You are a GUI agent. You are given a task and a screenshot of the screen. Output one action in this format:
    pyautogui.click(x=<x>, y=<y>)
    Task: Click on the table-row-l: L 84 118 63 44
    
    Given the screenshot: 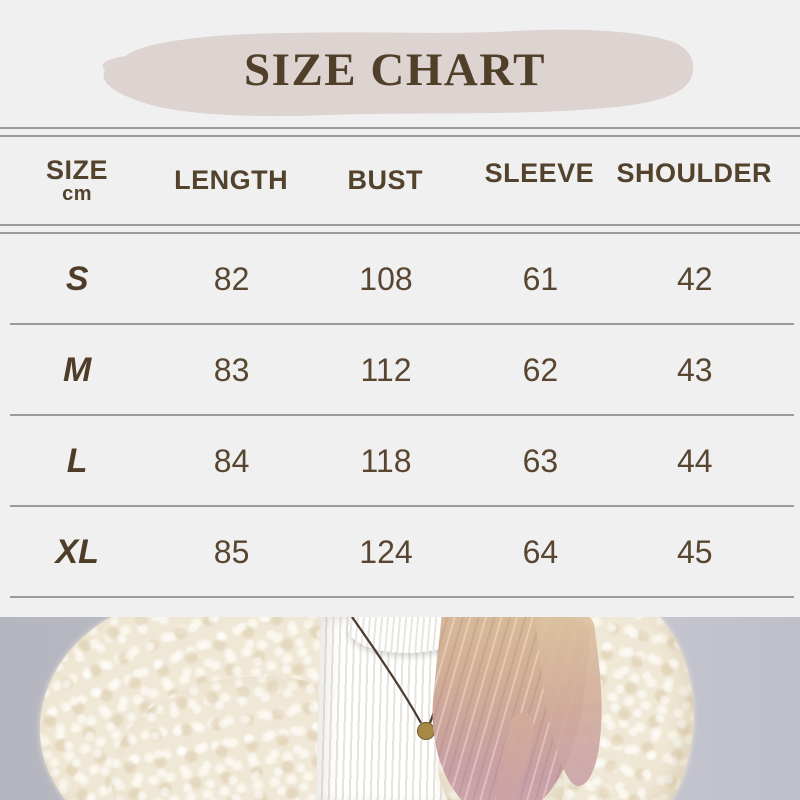 What is the action you would take?
    pyautogui.click(x=400, y=461)
    